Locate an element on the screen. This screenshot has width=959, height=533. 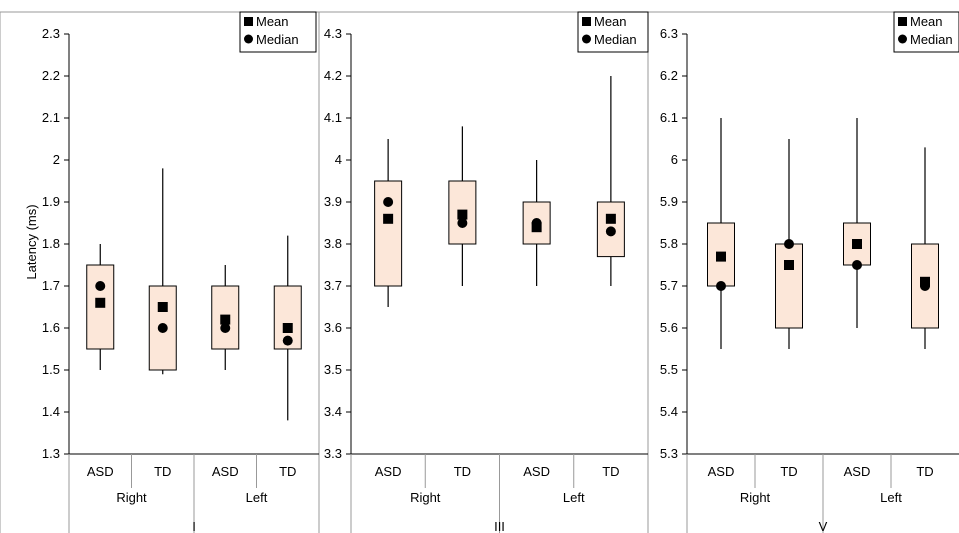
y-tick-label: 3.9 is located at coordinates (333, 201).